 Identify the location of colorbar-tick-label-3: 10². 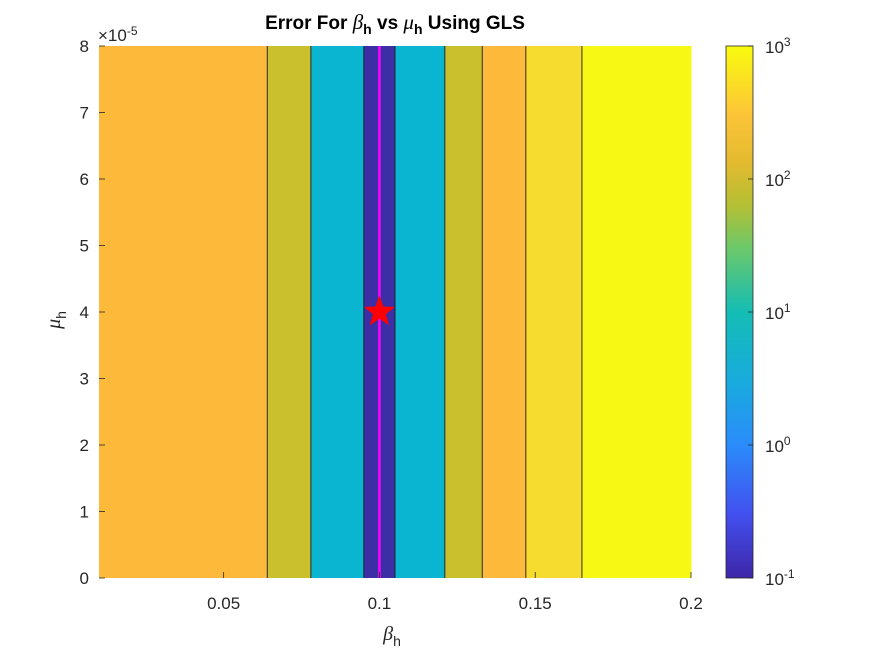
(778, 179).